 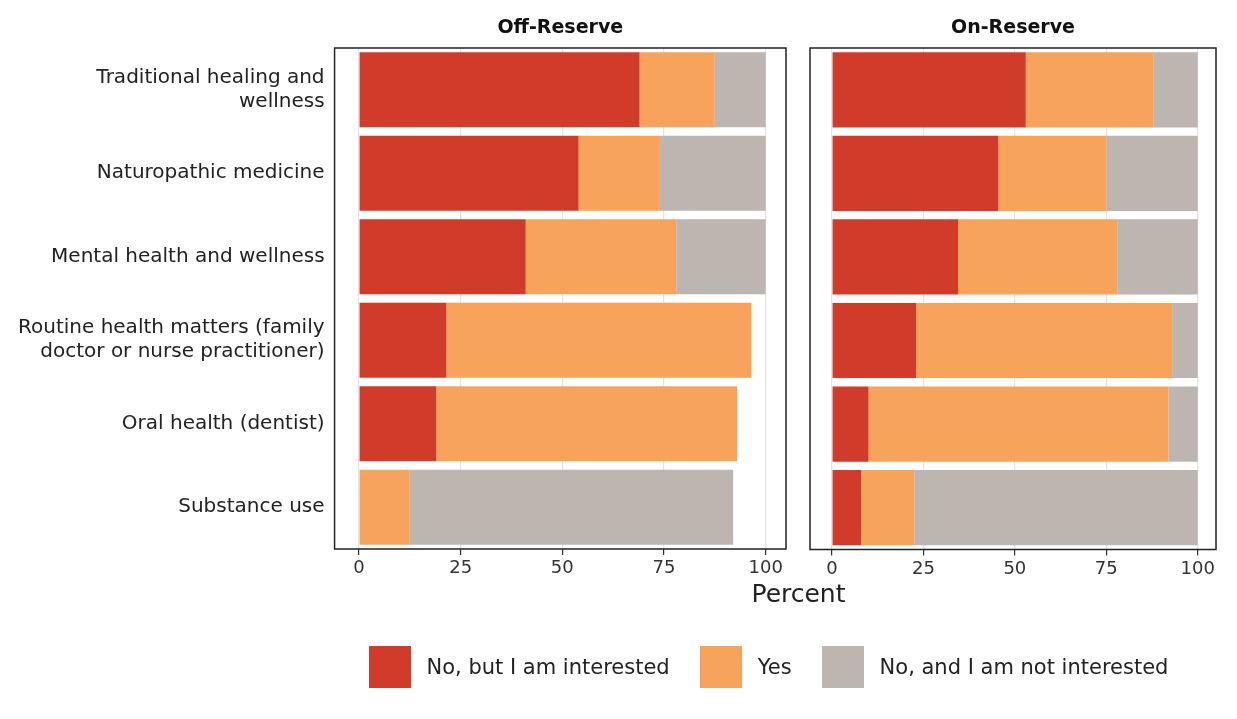 I want to click on y-tick-label: Oral health (dentist), so click(x=223, y=421).